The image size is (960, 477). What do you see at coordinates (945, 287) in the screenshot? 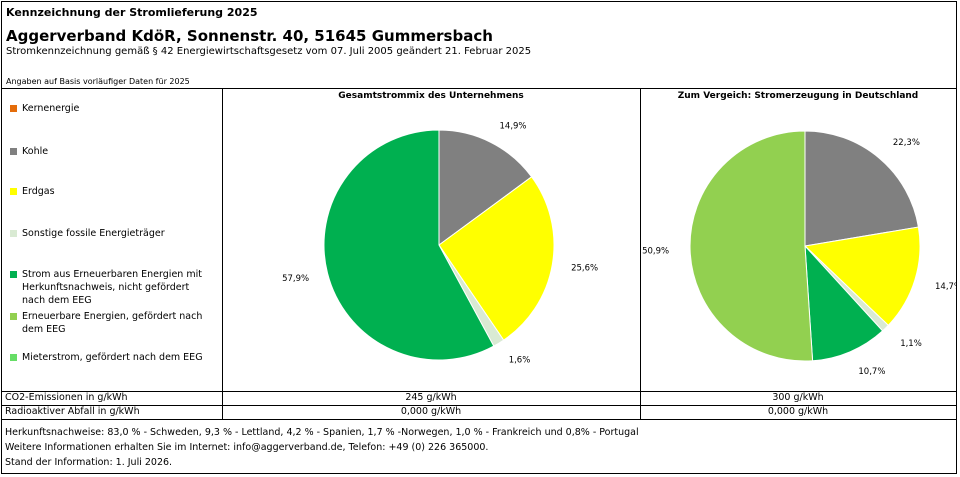
I see `pie-data-label-1-1: 14,7%` at bounding box center [945, 287].